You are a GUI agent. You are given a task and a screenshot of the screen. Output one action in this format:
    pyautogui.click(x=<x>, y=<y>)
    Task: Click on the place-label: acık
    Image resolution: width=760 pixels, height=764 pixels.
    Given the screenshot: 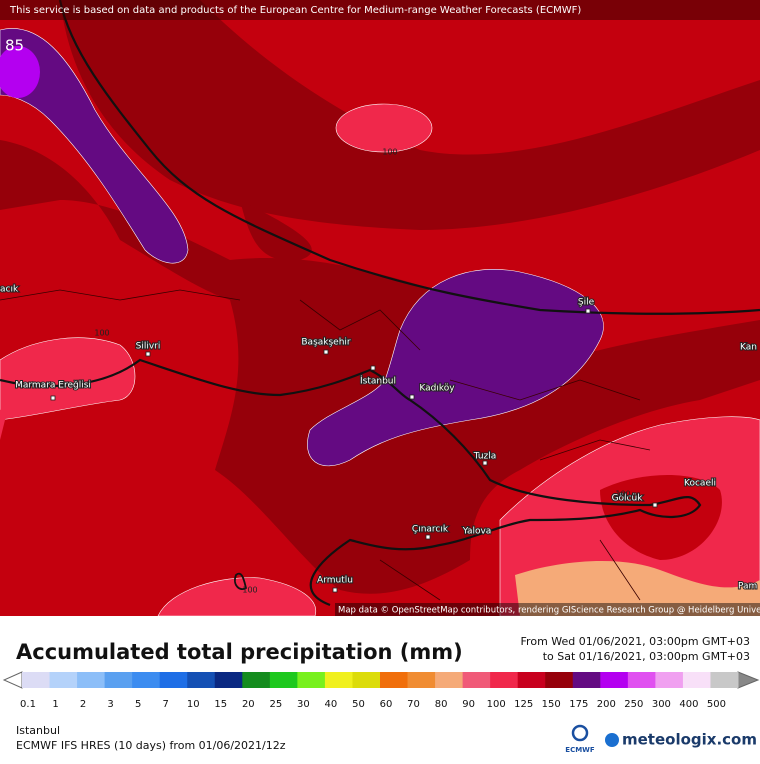 What is the action you would take?
    pyautogui.click(x=9, y=290)
    